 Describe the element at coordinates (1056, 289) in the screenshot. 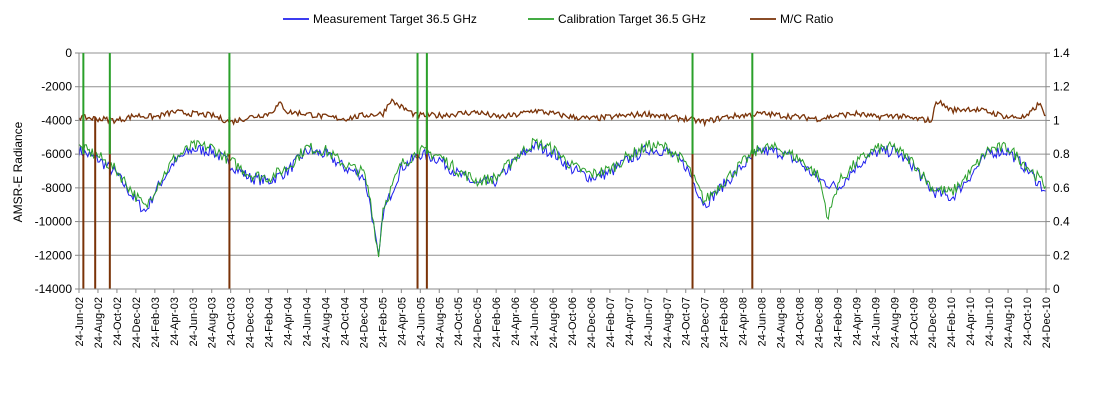

I see `y2-tick-label: 0` at that location.